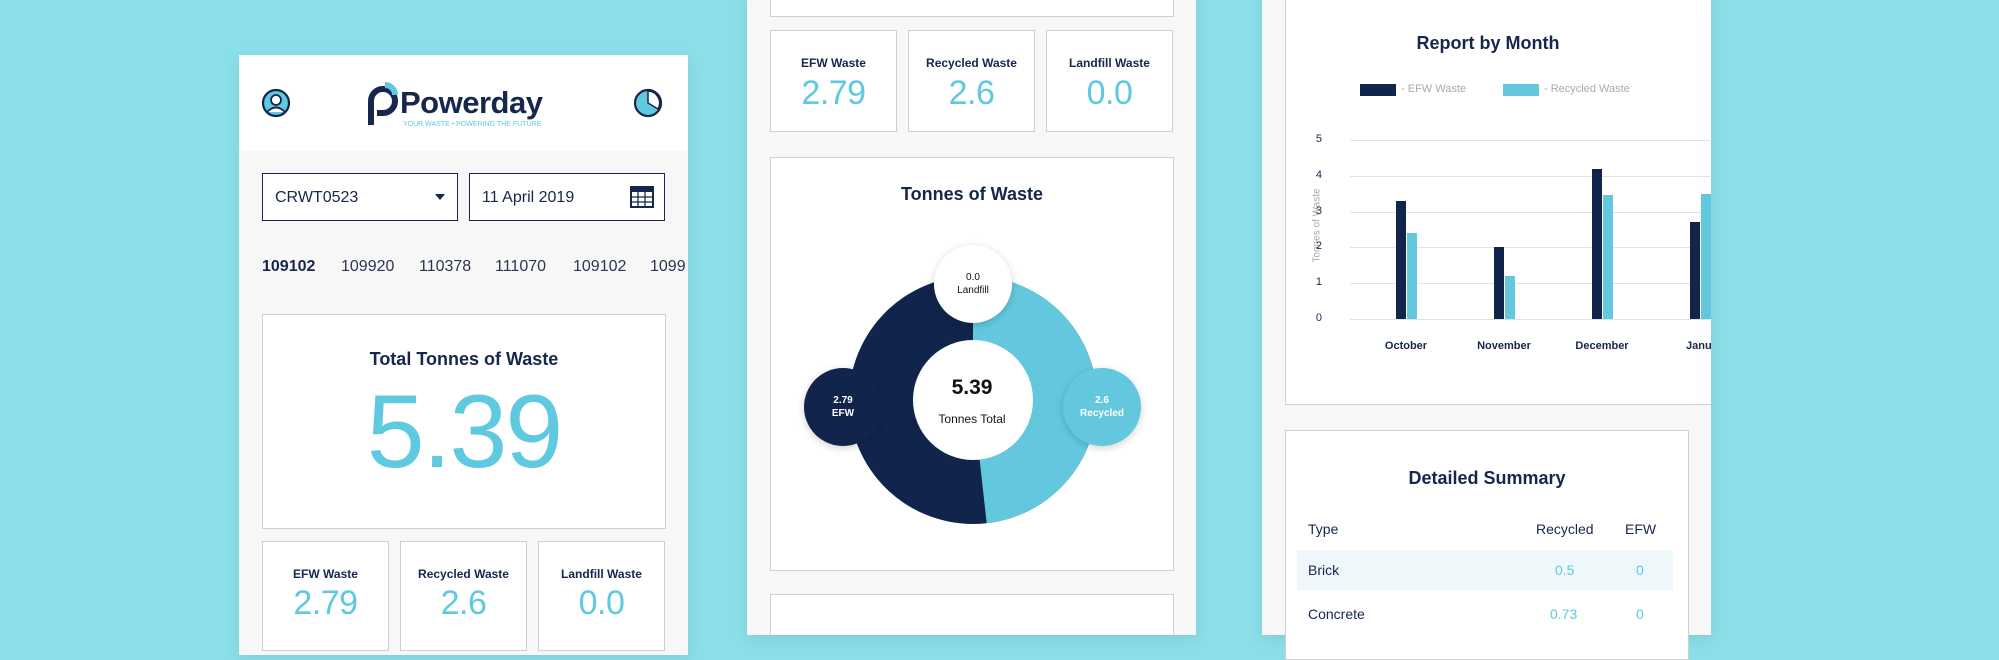 The height and width of the screenshot is (660, 1999). I want to click on donut-chart, so click(973, 400).